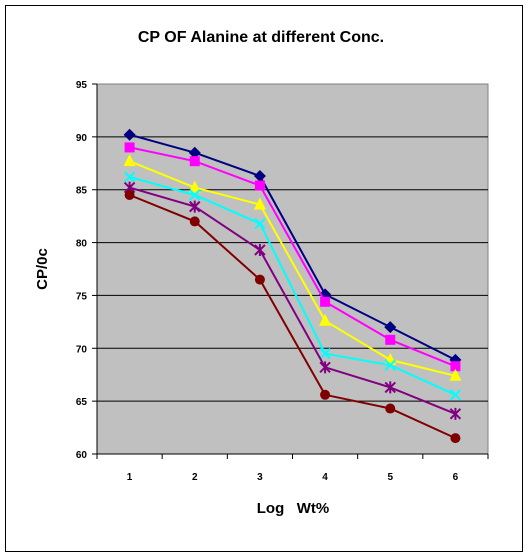  I want to click on y-tick-label-65: 65, so click(82, 402).